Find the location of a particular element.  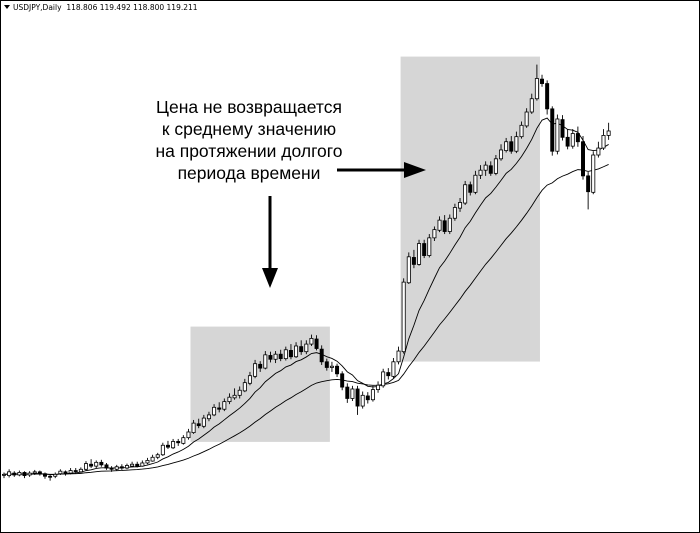

annotation-arrows is located at coordinates (344, 225).